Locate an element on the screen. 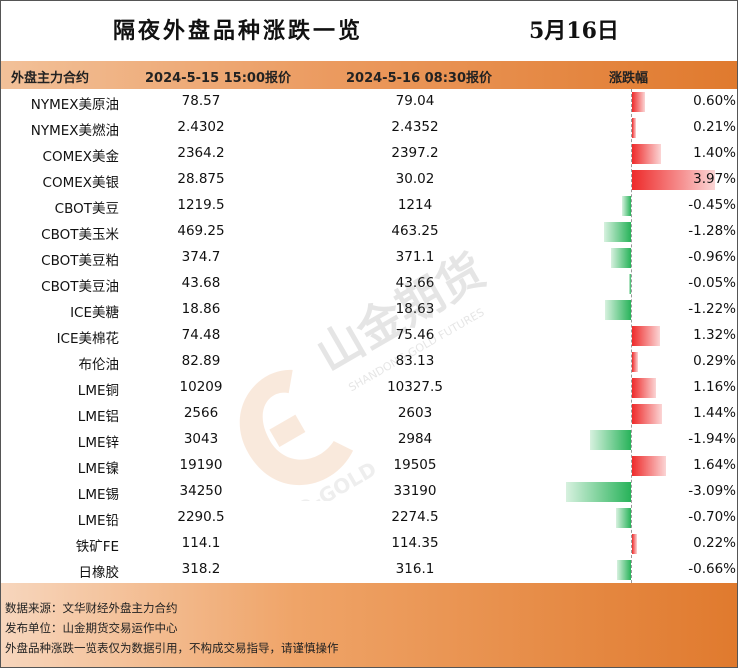 This screenshot has height=668, width=738. old-quote: 28.875 is located at coordinates (201, 179).